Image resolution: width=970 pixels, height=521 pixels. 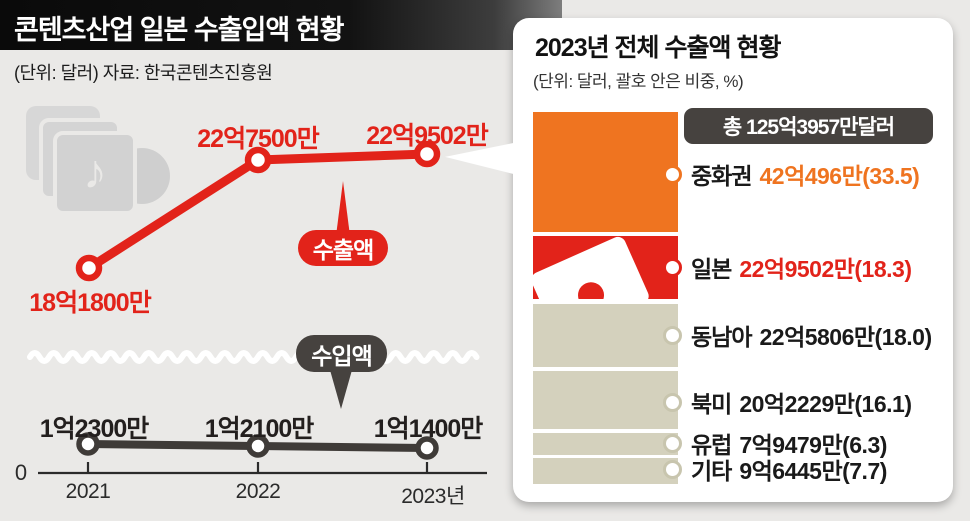 I want to click on region-label: 중화권, so click(x=721, y=176).